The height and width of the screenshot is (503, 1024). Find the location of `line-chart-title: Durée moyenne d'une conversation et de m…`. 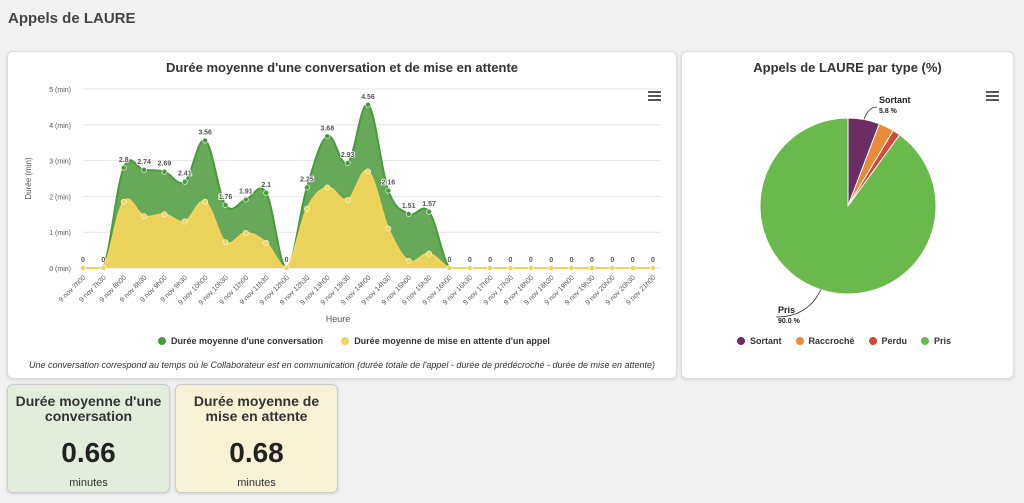

line-chart-title: Durée moyenne d'une conversation et de m… is located at coordinates (342, 67).